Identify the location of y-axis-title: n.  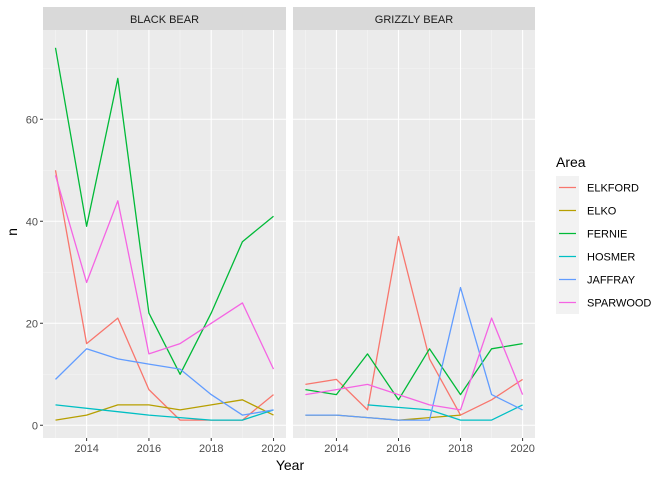
(12, 232).